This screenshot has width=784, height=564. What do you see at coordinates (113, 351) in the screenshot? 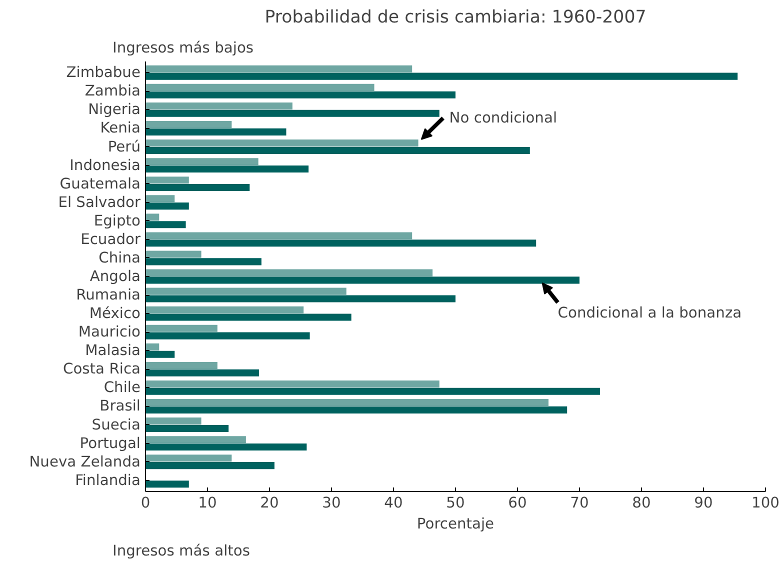
I see `y-tick-label: Malasia` at bounding box center [113, 351].